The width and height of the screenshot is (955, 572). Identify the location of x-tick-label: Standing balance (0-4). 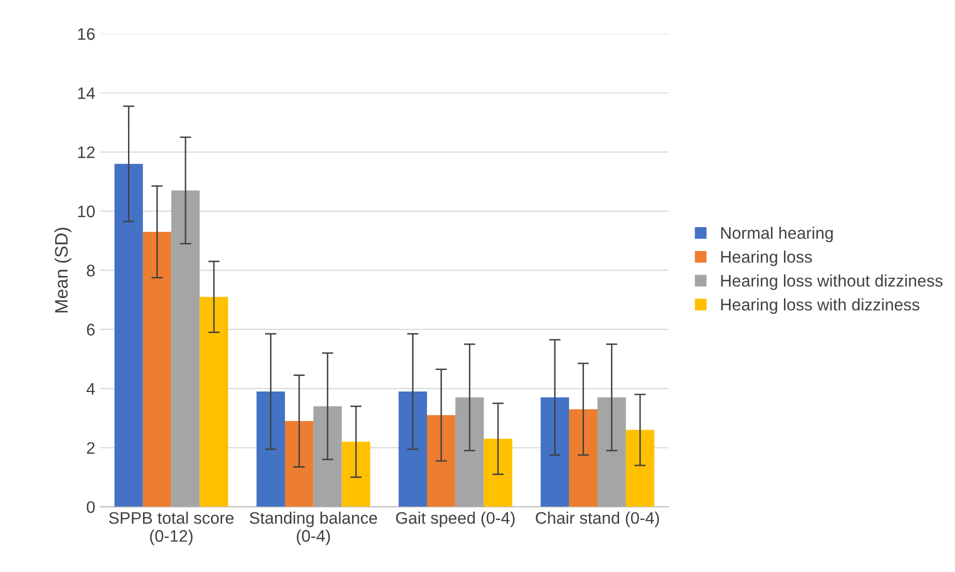
(314, 529).